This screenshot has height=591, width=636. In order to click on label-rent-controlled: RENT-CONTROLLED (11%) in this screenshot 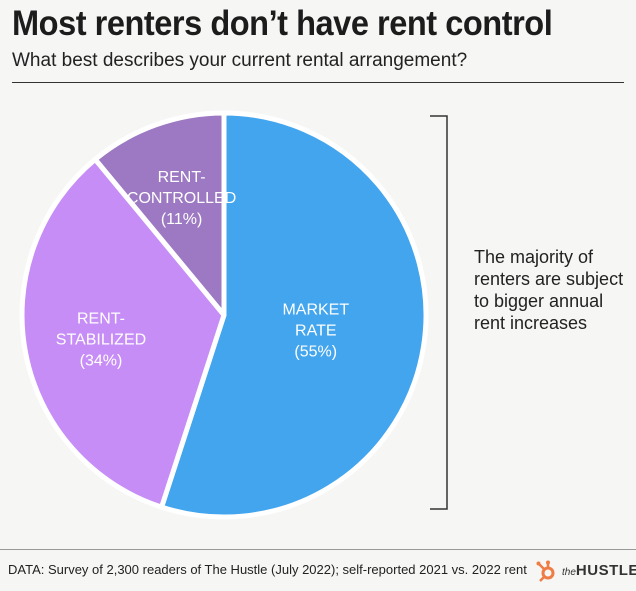, I will do `click(181, 198)`.